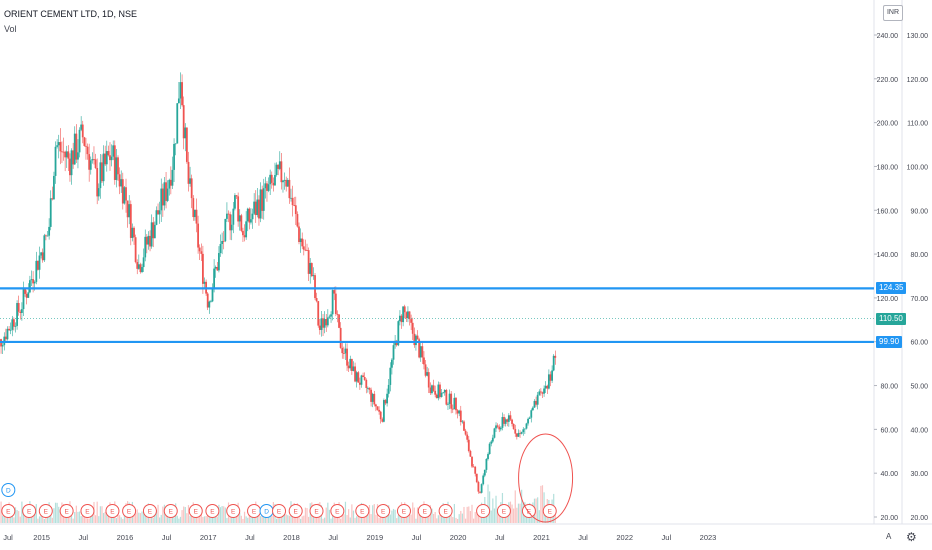  I want to click on symbol-title: ORIENT CEMENT LTD, 1D, NSE, so click(71, 14).